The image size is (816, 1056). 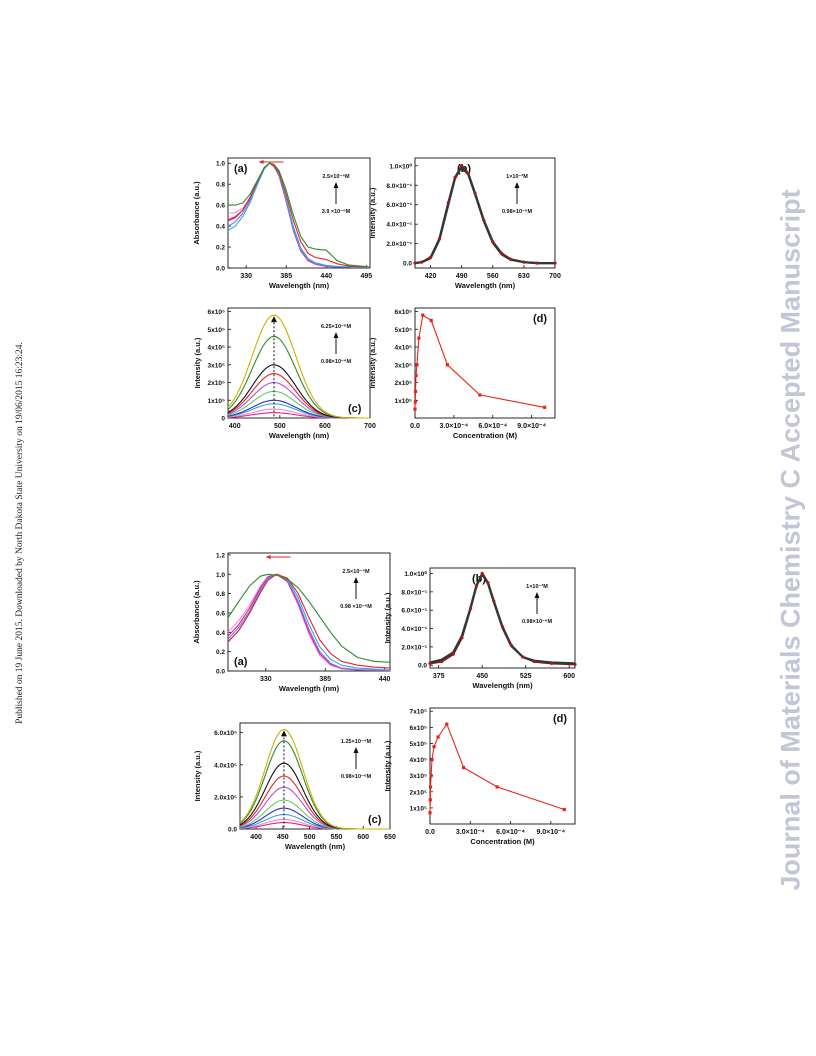 I want to click on plot-frame, so click(x=485, y=213).